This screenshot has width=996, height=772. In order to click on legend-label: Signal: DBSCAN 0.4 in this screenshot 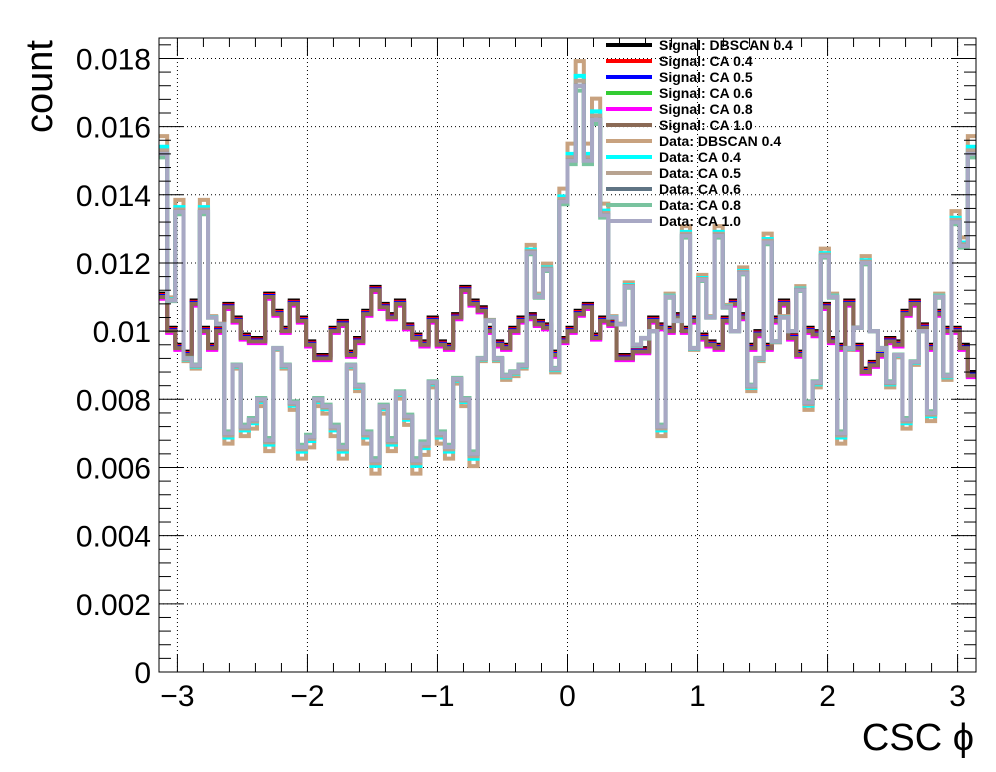, I will do `click(726, 45)`.